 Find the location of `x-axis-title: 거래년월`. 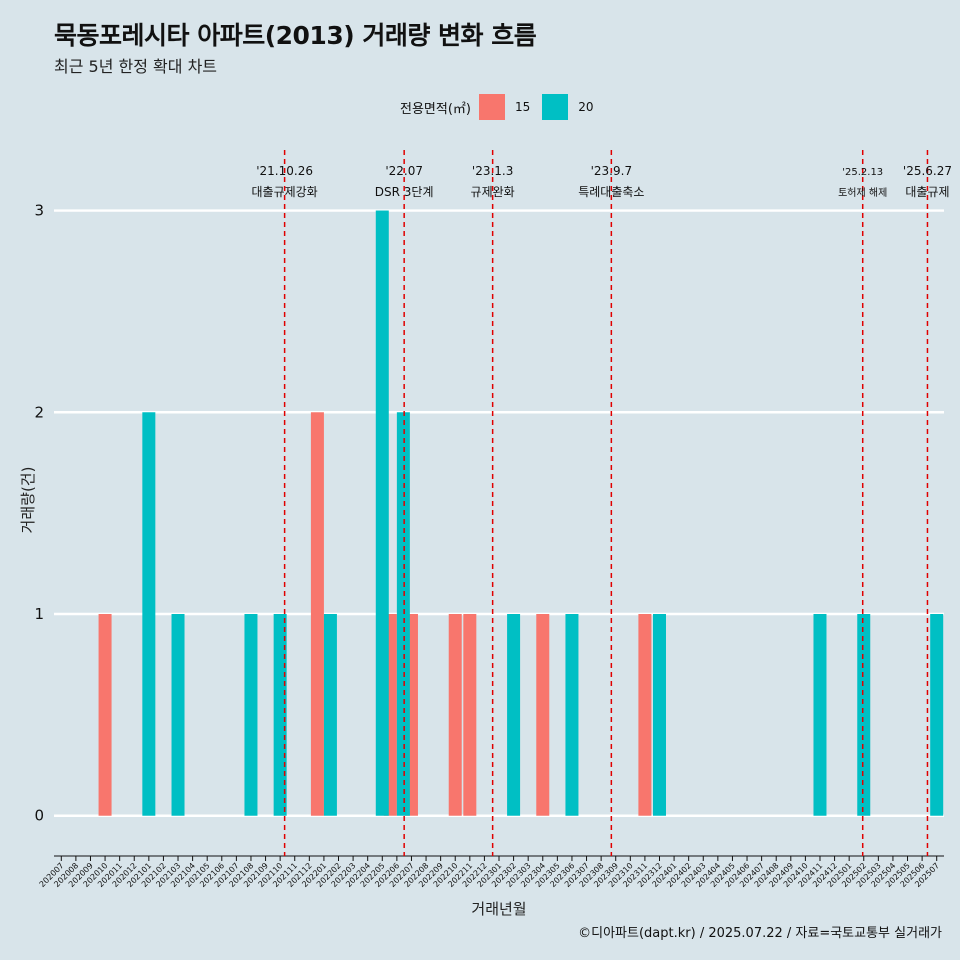

x-axis-title: 거래년월 is located at coordinates (498, 909).